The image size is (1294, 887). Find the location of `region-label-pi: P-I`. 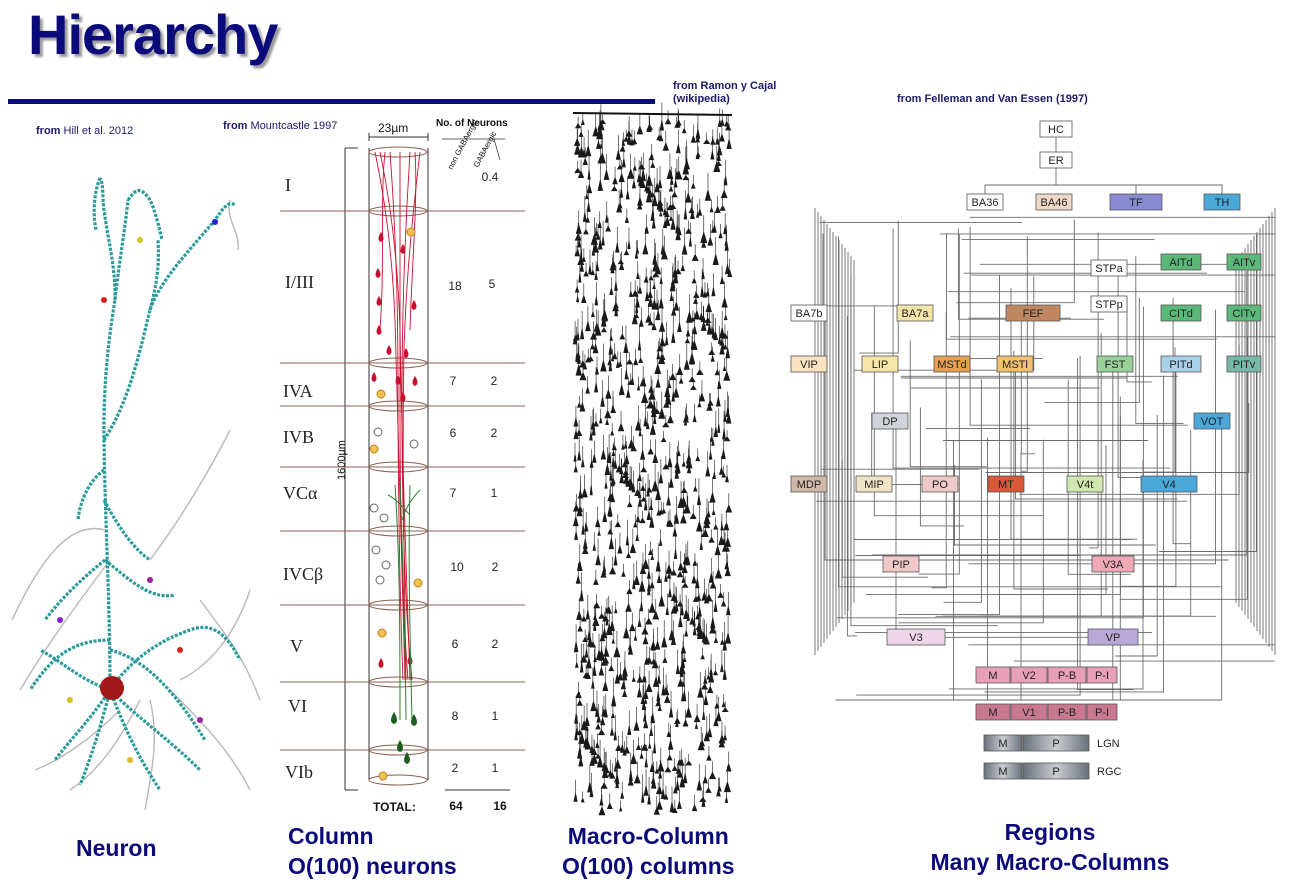

region-label-pi: P-I is located at coordinates (1102, 713).